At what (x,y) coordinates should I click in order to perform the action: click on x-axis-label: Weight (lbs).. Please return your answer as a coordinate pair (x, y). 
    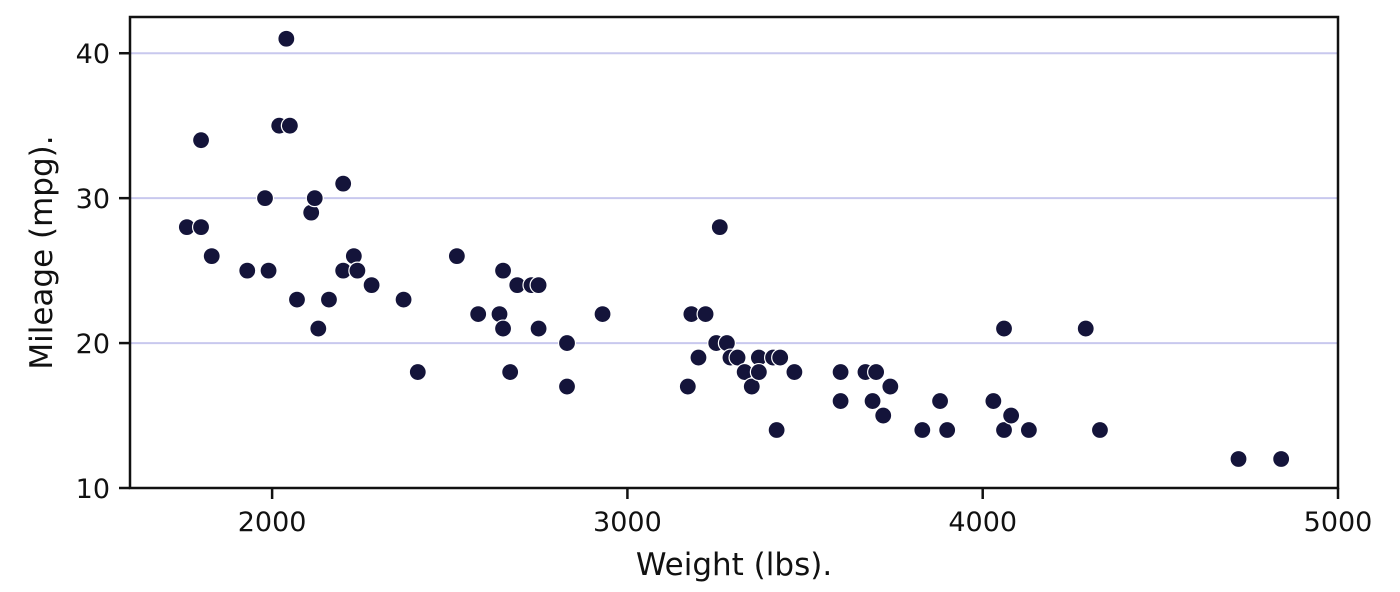
    Looking at the image, I should click on (734, 565).